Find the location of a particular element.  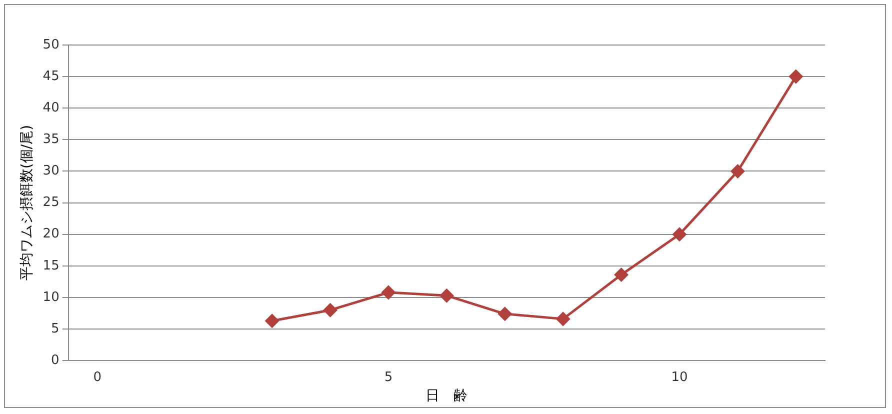

y-tick-label: 35 is located at coordinates (51, 140).